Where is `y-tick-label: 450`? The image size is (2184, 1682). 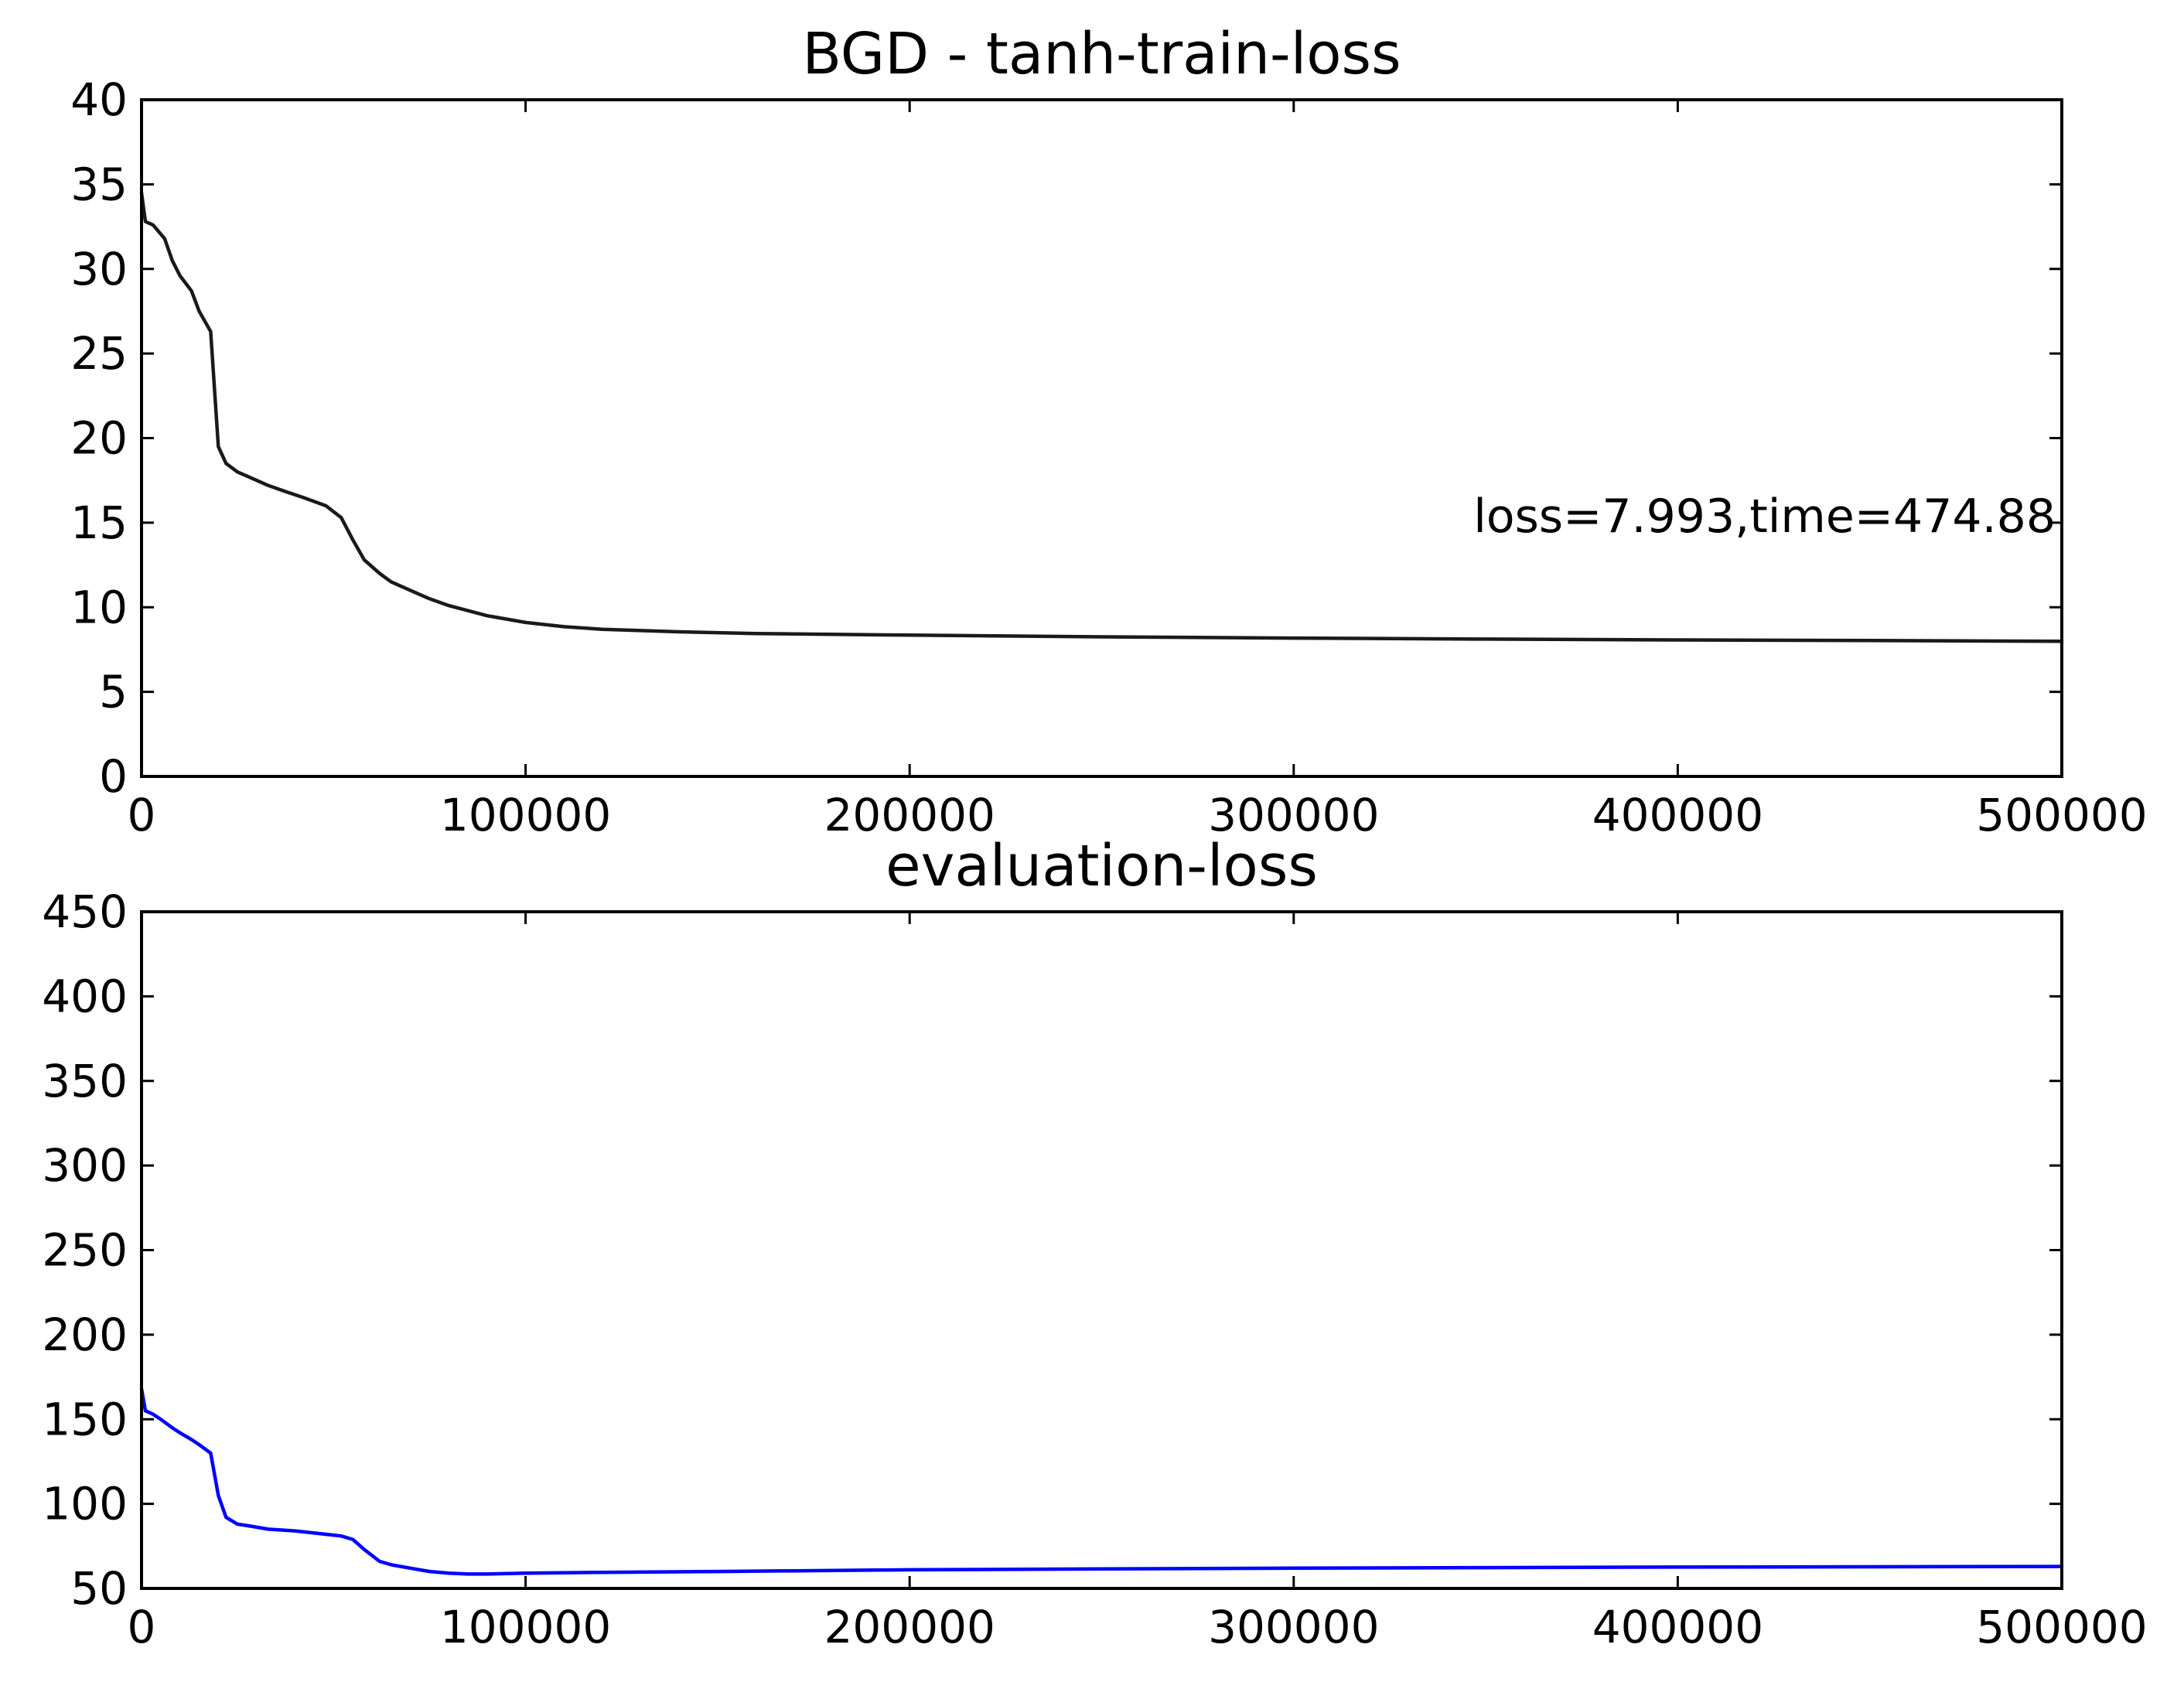
y-tick-label: 450 is located at coordinates (85, 911).